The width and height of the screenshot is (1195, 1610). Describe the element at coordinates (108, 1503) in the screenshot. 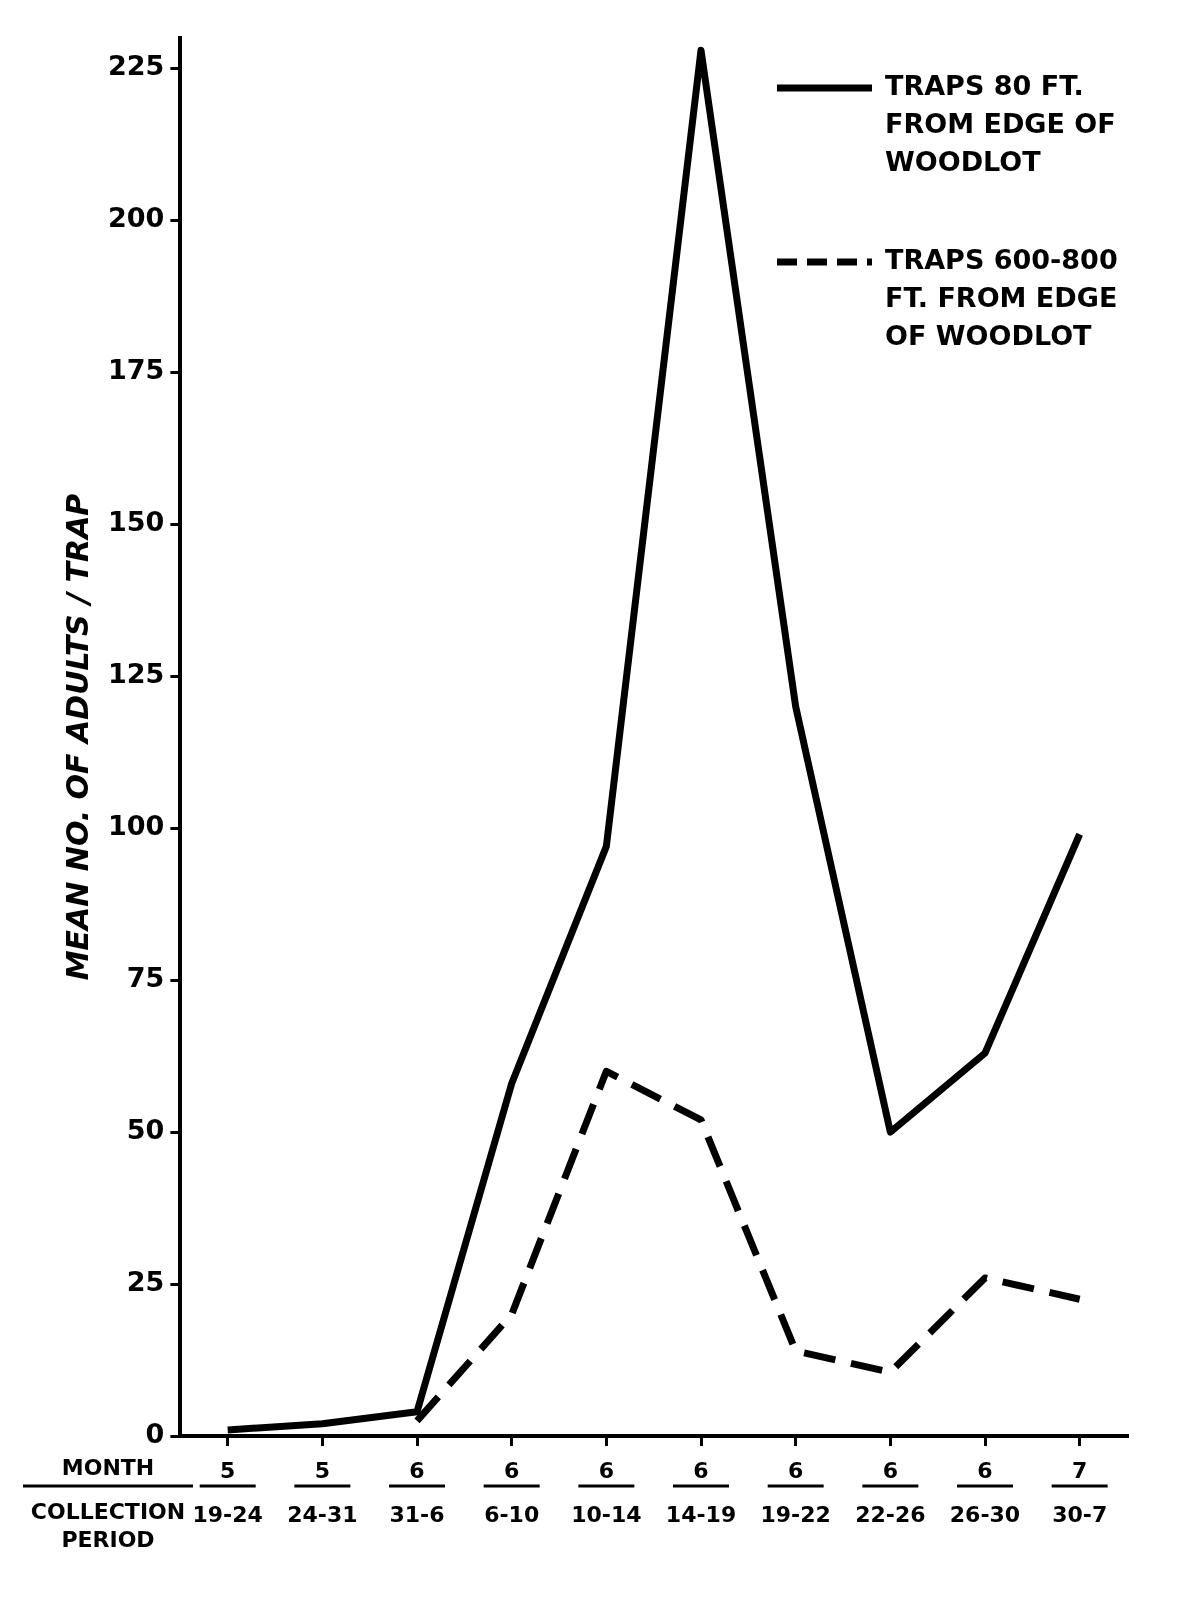

I see `x-axis-title: MONTH COLLECTION PERIOD` at that location.